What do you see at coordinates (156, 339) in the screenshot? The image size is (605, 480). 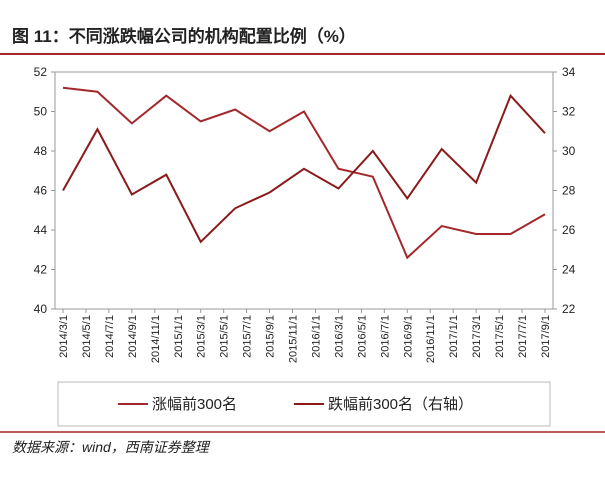 I see `x-tick-label: 2014/11/1` at bounding box center [156, 339].